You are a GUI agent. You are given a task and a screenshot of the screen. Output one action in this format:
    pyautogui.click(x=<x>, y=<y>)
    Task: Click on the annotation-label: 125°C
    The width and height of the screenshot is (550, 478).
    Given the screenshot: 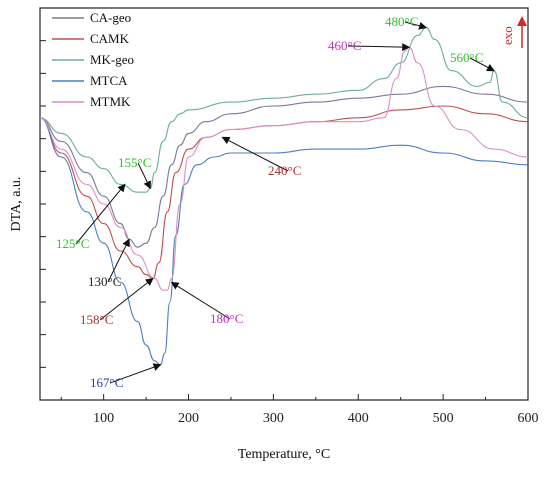 What is the action you would take?
    pyautogui.click(x=72, y=243)
    